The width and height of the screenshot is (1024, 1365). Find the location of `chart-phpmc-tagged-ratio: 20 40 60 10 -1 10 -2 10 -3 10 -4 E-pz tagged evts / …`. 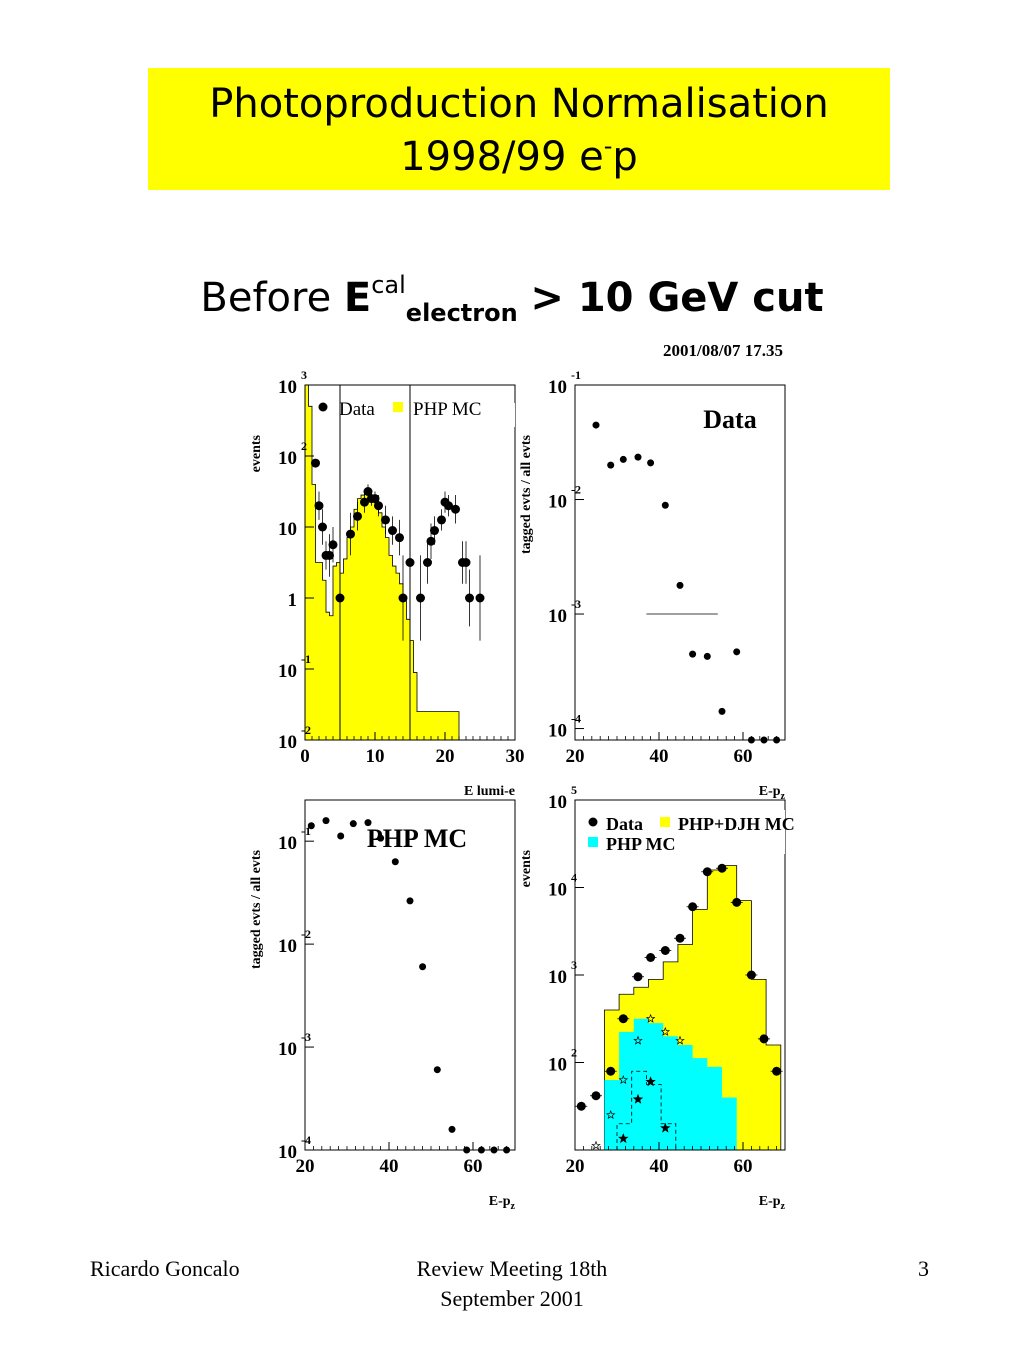

chart-phpmc-tagged-ratio: 20 40 60 10 -1 10 -2 10 -3 10 -4 E-pz tagged evts / … is located at coordinates (382, 1005).